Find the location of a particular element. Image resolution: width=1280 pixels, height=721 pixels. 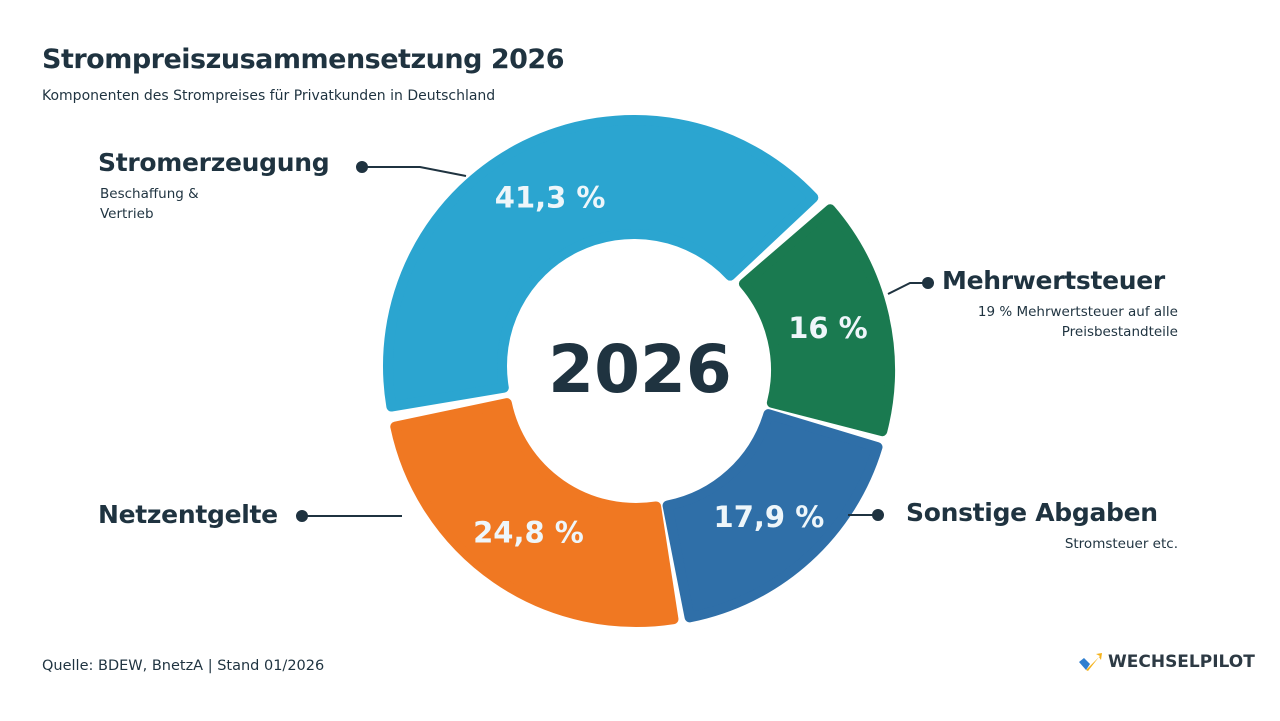

segment-mehrwertsteuer is located at coordinates (816, 320).